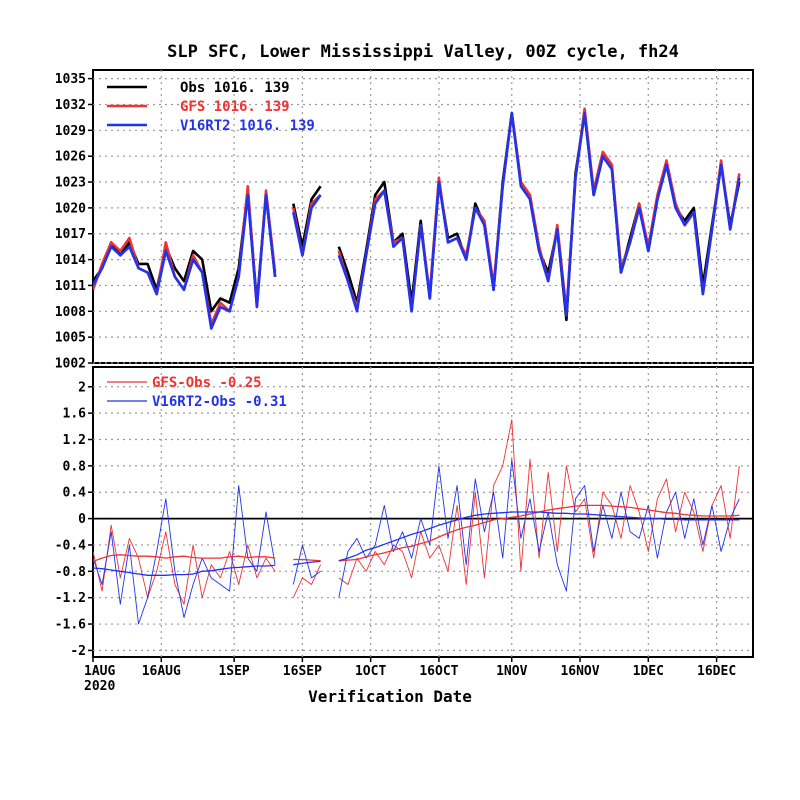  What do you see at coordinates (70, 260) in the screenshot?
I see `top-ytick-label: 1014` at bounding box center [70, 260].